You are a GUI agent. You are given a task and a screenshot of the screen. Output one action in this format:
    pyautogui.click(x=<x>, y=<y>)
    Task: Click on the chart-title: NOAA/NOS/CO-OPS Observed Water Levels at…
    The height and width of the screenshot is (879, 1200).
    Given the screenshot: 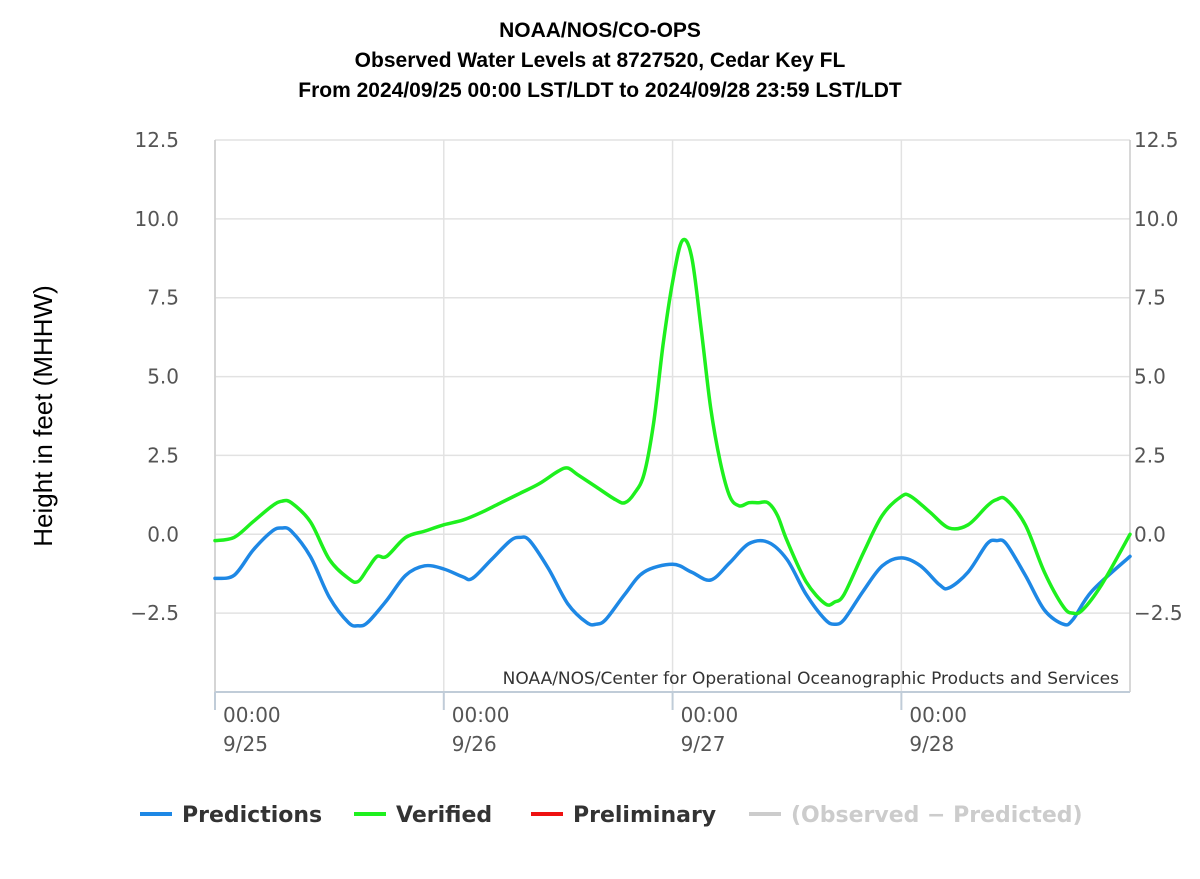 What is the action you would take?
    pyautogui.click(x=600, y=60)
    